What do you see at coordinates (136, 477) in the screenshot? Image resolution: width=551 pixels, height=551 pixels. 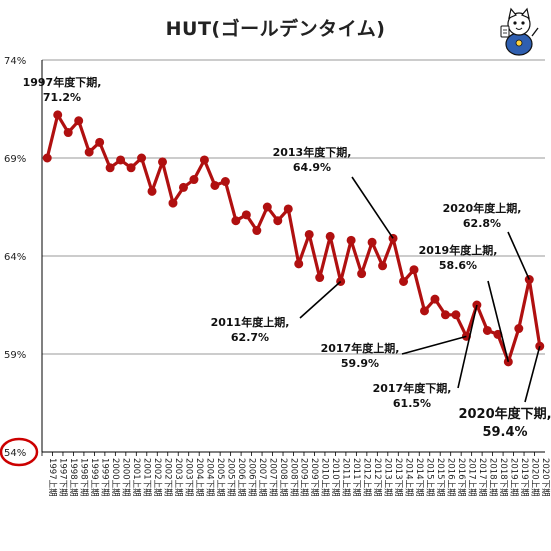 I see `x-tick-label: 2001上期` at bounding box center [136, 477].